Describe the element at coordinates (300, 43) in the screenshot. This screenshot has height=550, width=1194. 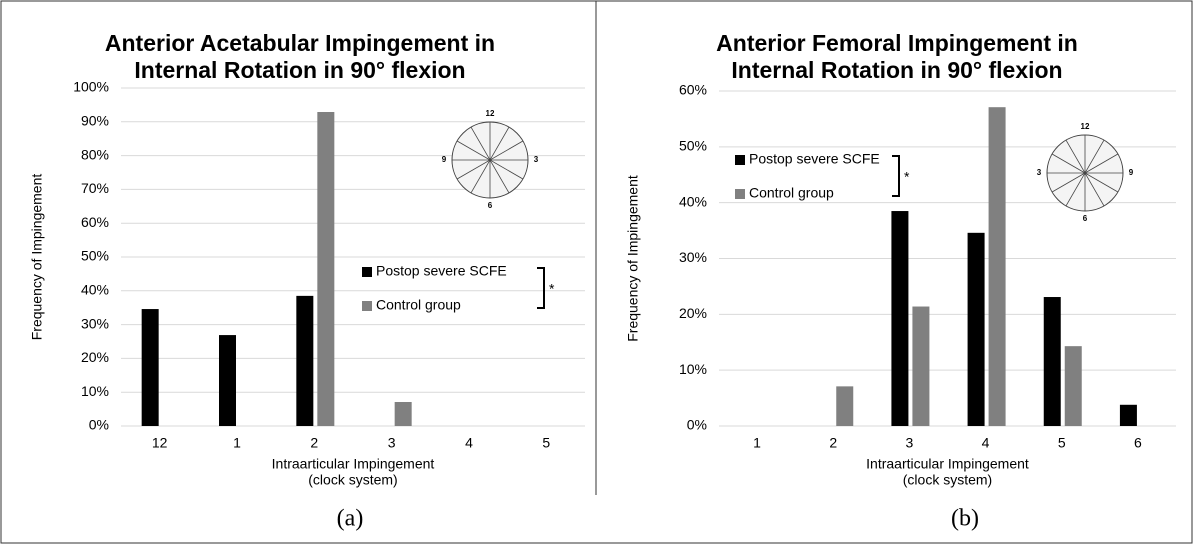
I see `chart-title: Anterior Acetabular Impingement in` at that location.